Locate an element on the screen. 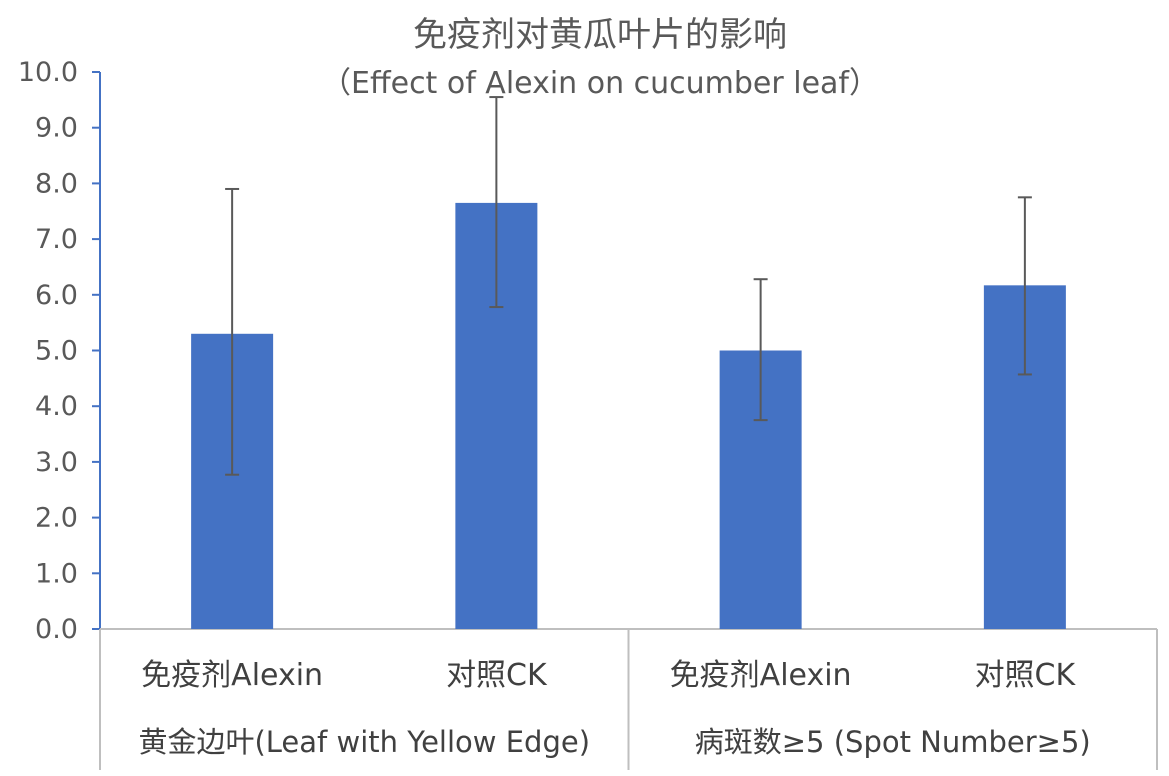 The width and height of the screenshot is (1169, 776). y-tick-label: 8.0 is located at coordinates (56, 183).